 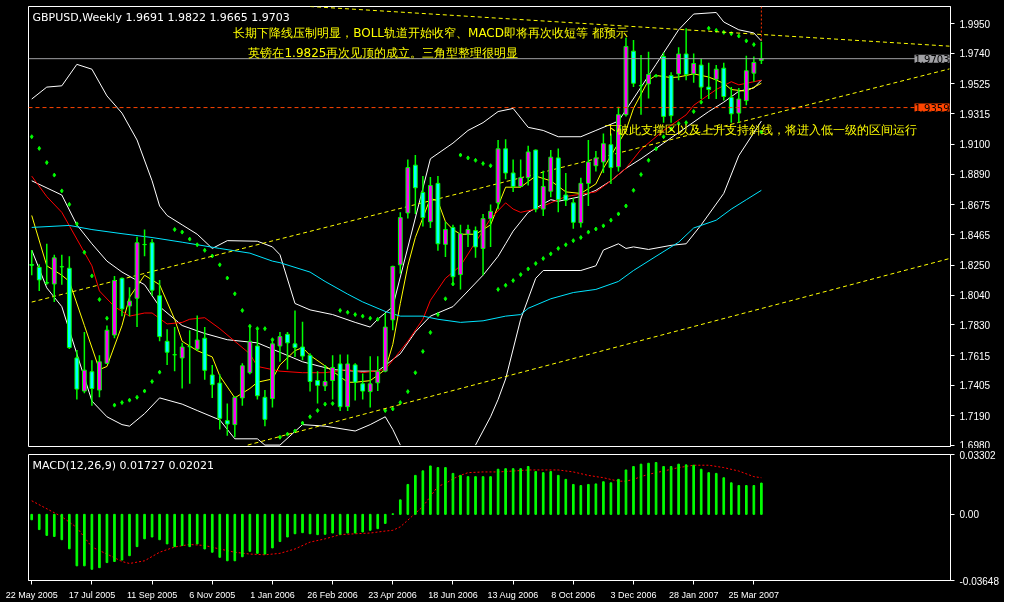 What do you see at coordinates (969, 515) in the screenshot?
I see `y-tick-label: 0.00` at bounding box center [969, 515].